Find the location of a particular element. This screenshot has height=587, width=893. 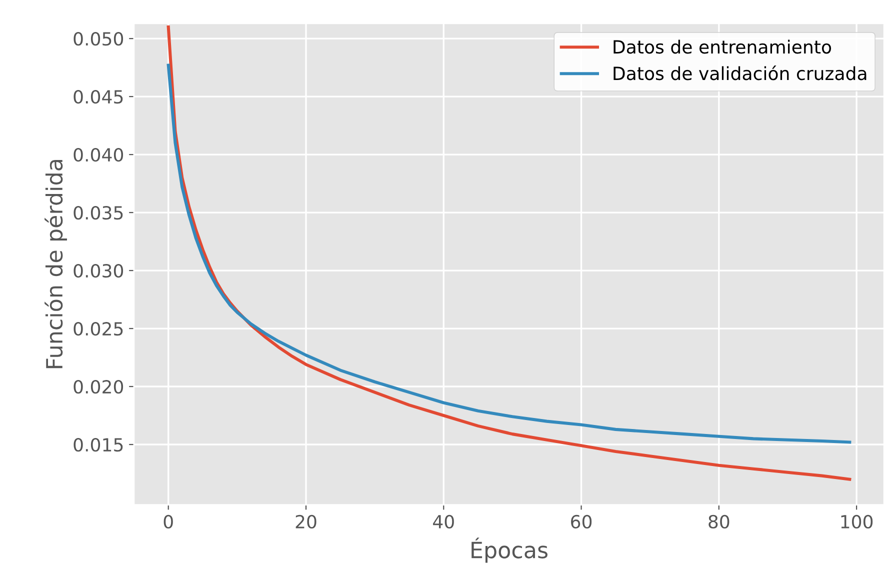

x-tick-label: 0 is located at coordinates (168, 521).